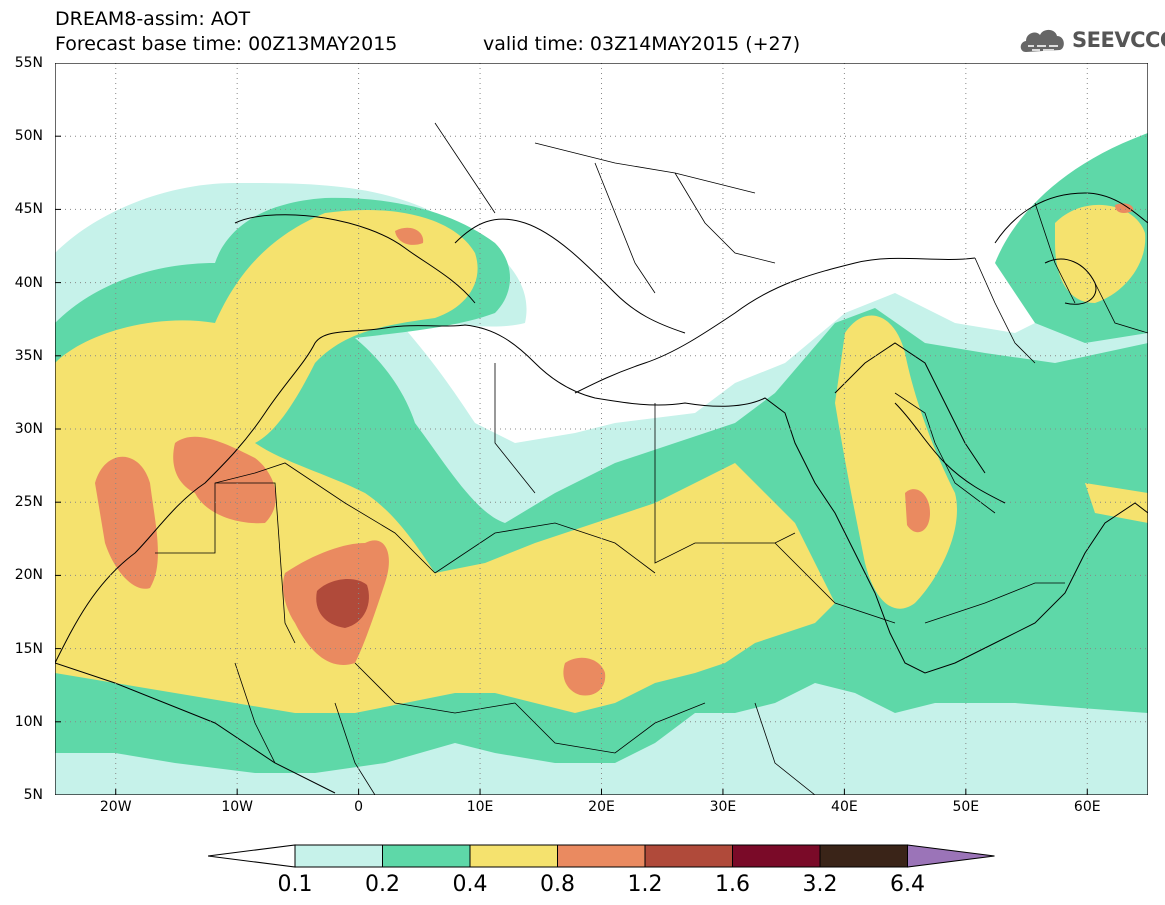  What do you see at coordinates (252, 856) in the screenshot?
I see `colorbar-low-extend` at bounding box center [252, 856].